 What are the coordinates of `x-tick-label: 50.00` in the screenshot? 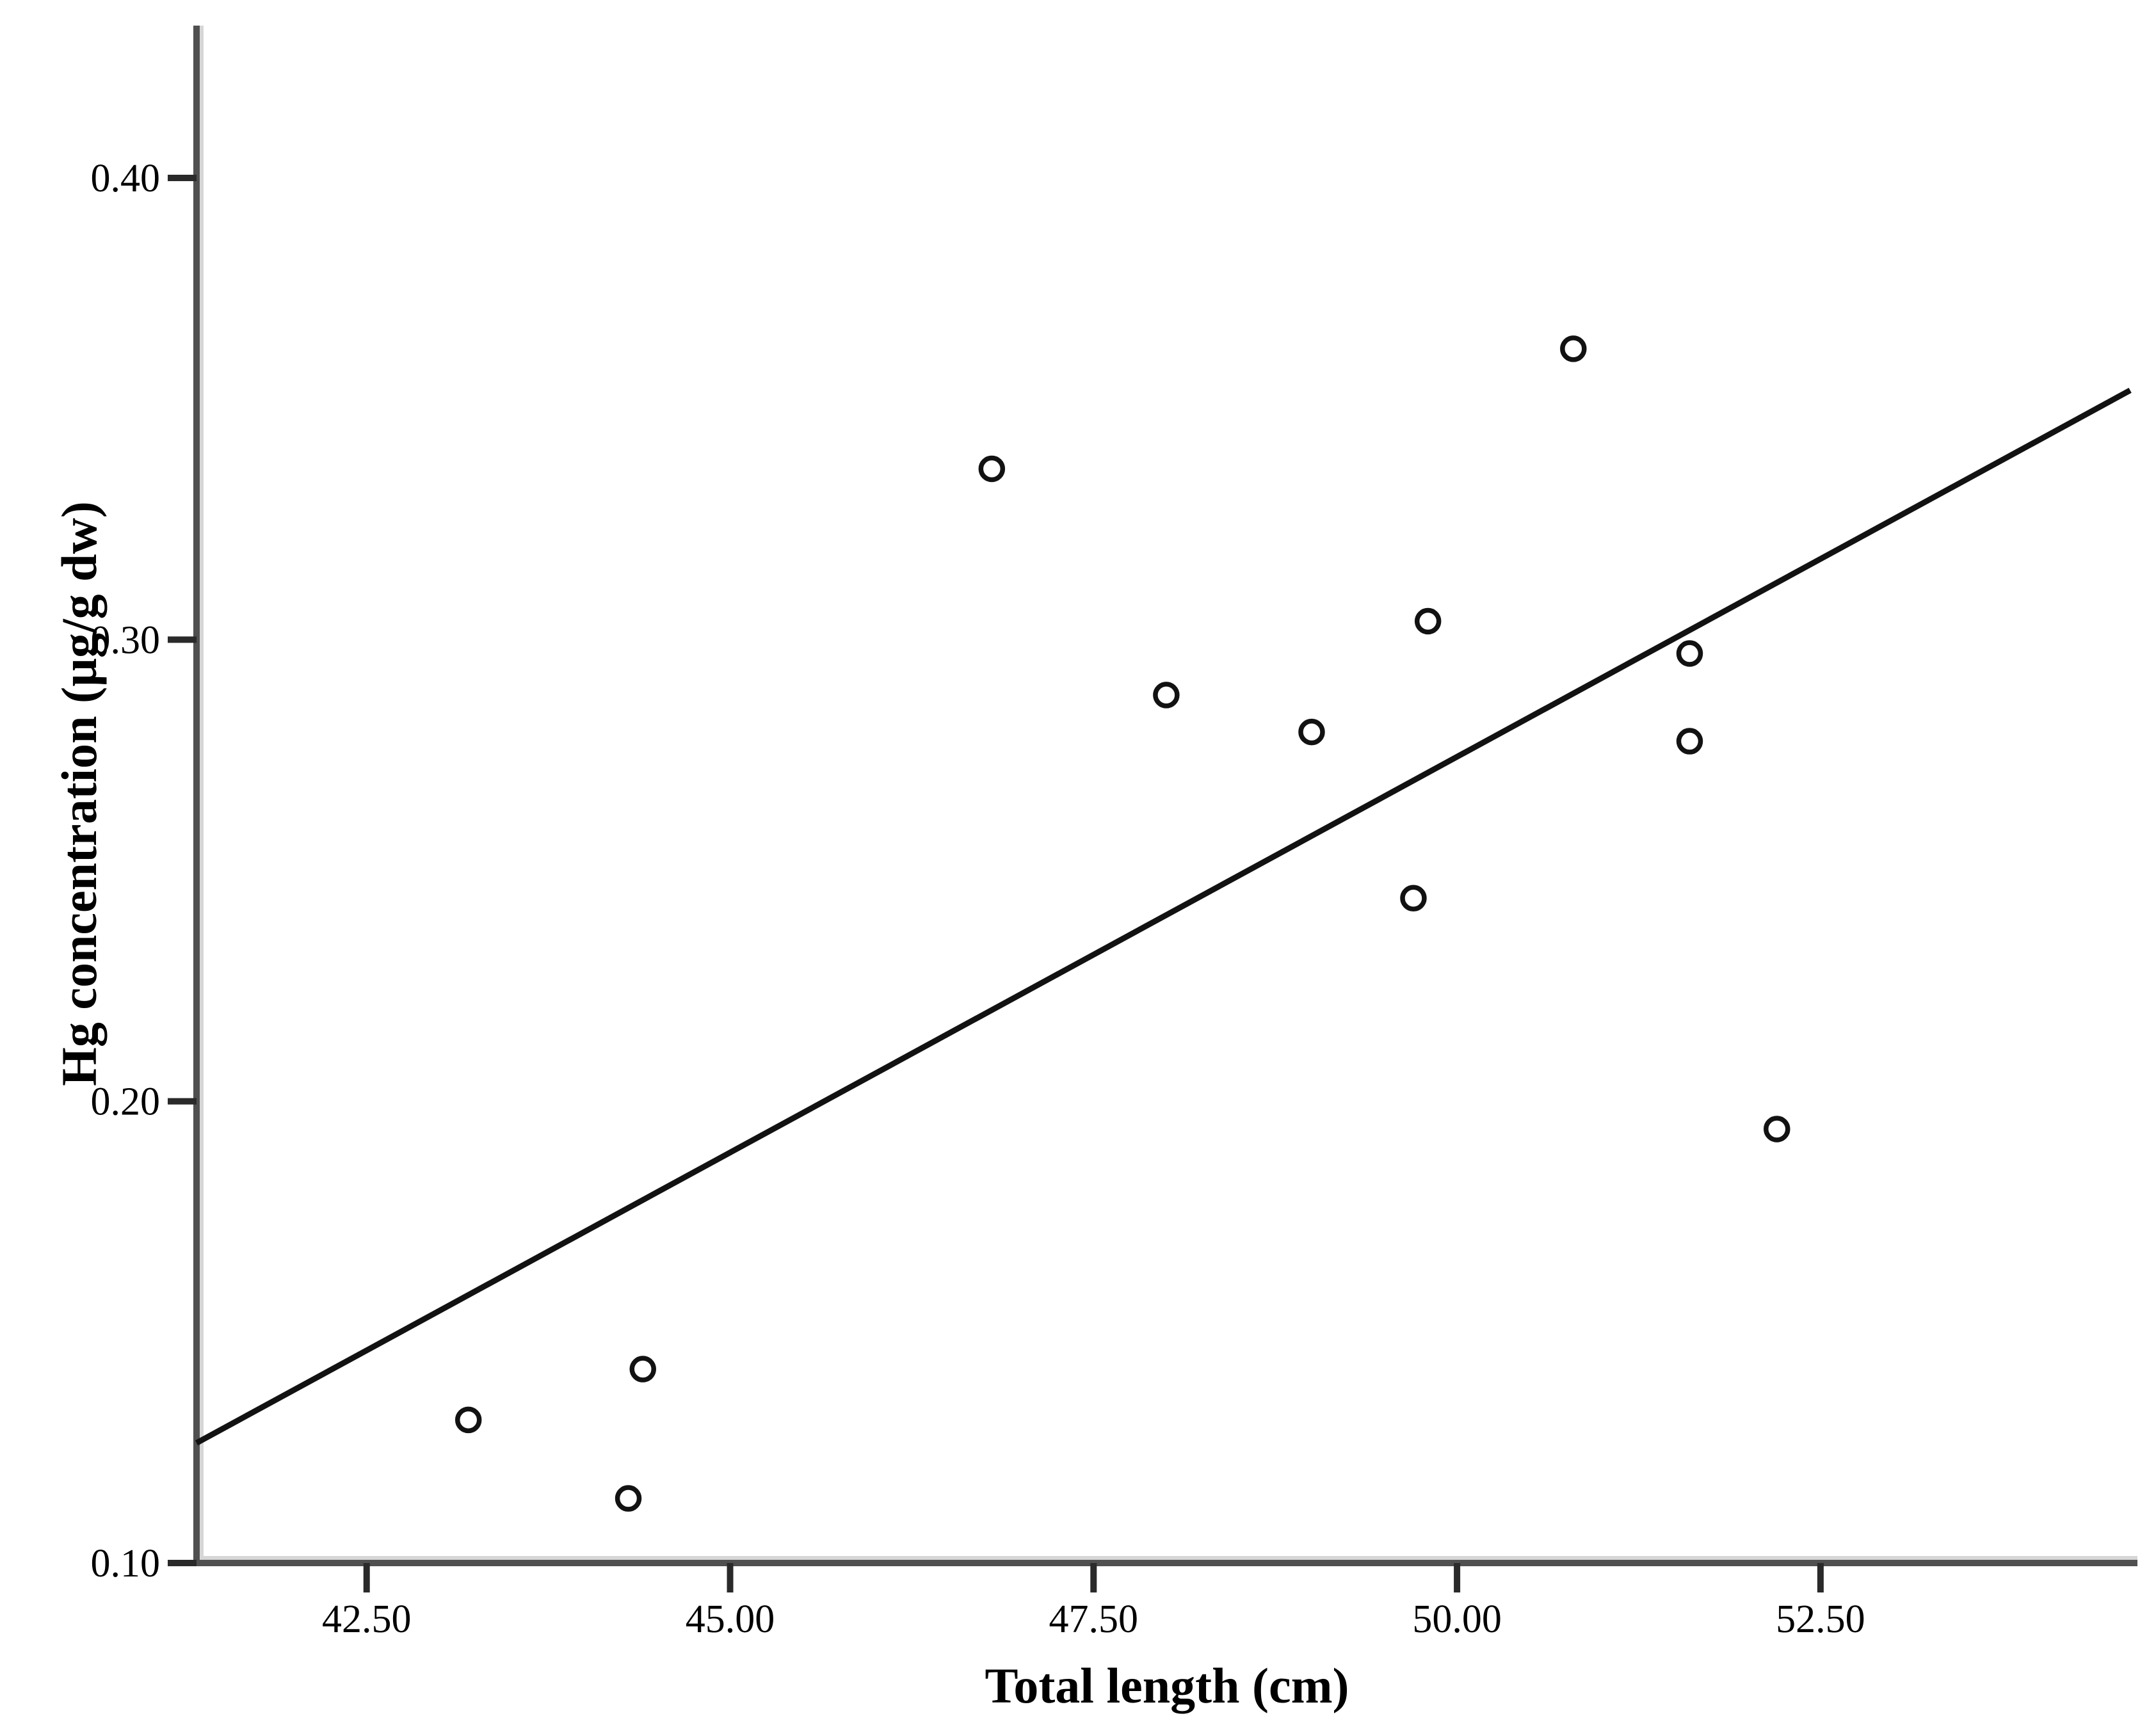 It's located at (1457, 1619).